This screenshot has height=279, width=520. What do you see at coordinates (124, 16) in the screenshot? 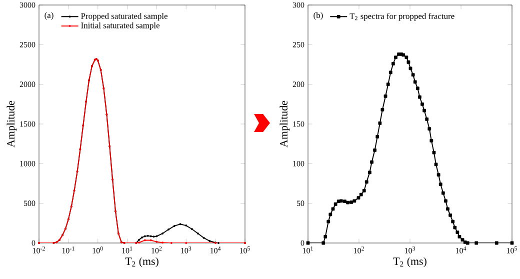
I see `legend-label: Propped saturated sample` at bounding box center [124, 16].